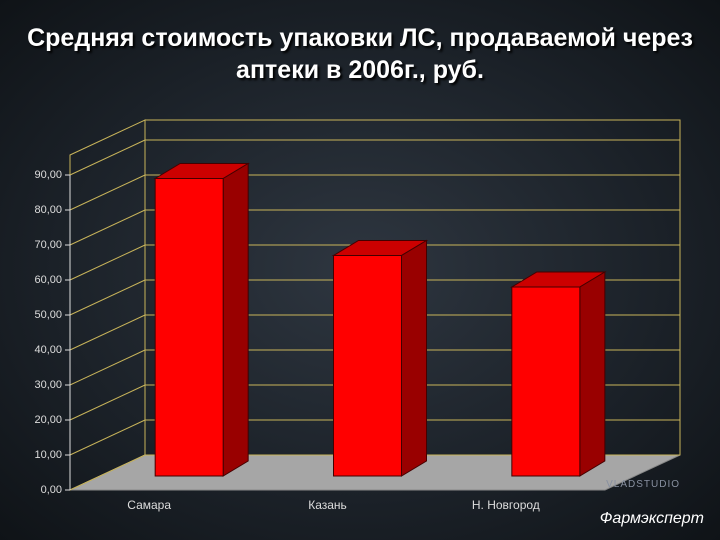 This screenshot has height=540, width=720. I want to click on y-tick-label: 70,00, so click(48, 245).